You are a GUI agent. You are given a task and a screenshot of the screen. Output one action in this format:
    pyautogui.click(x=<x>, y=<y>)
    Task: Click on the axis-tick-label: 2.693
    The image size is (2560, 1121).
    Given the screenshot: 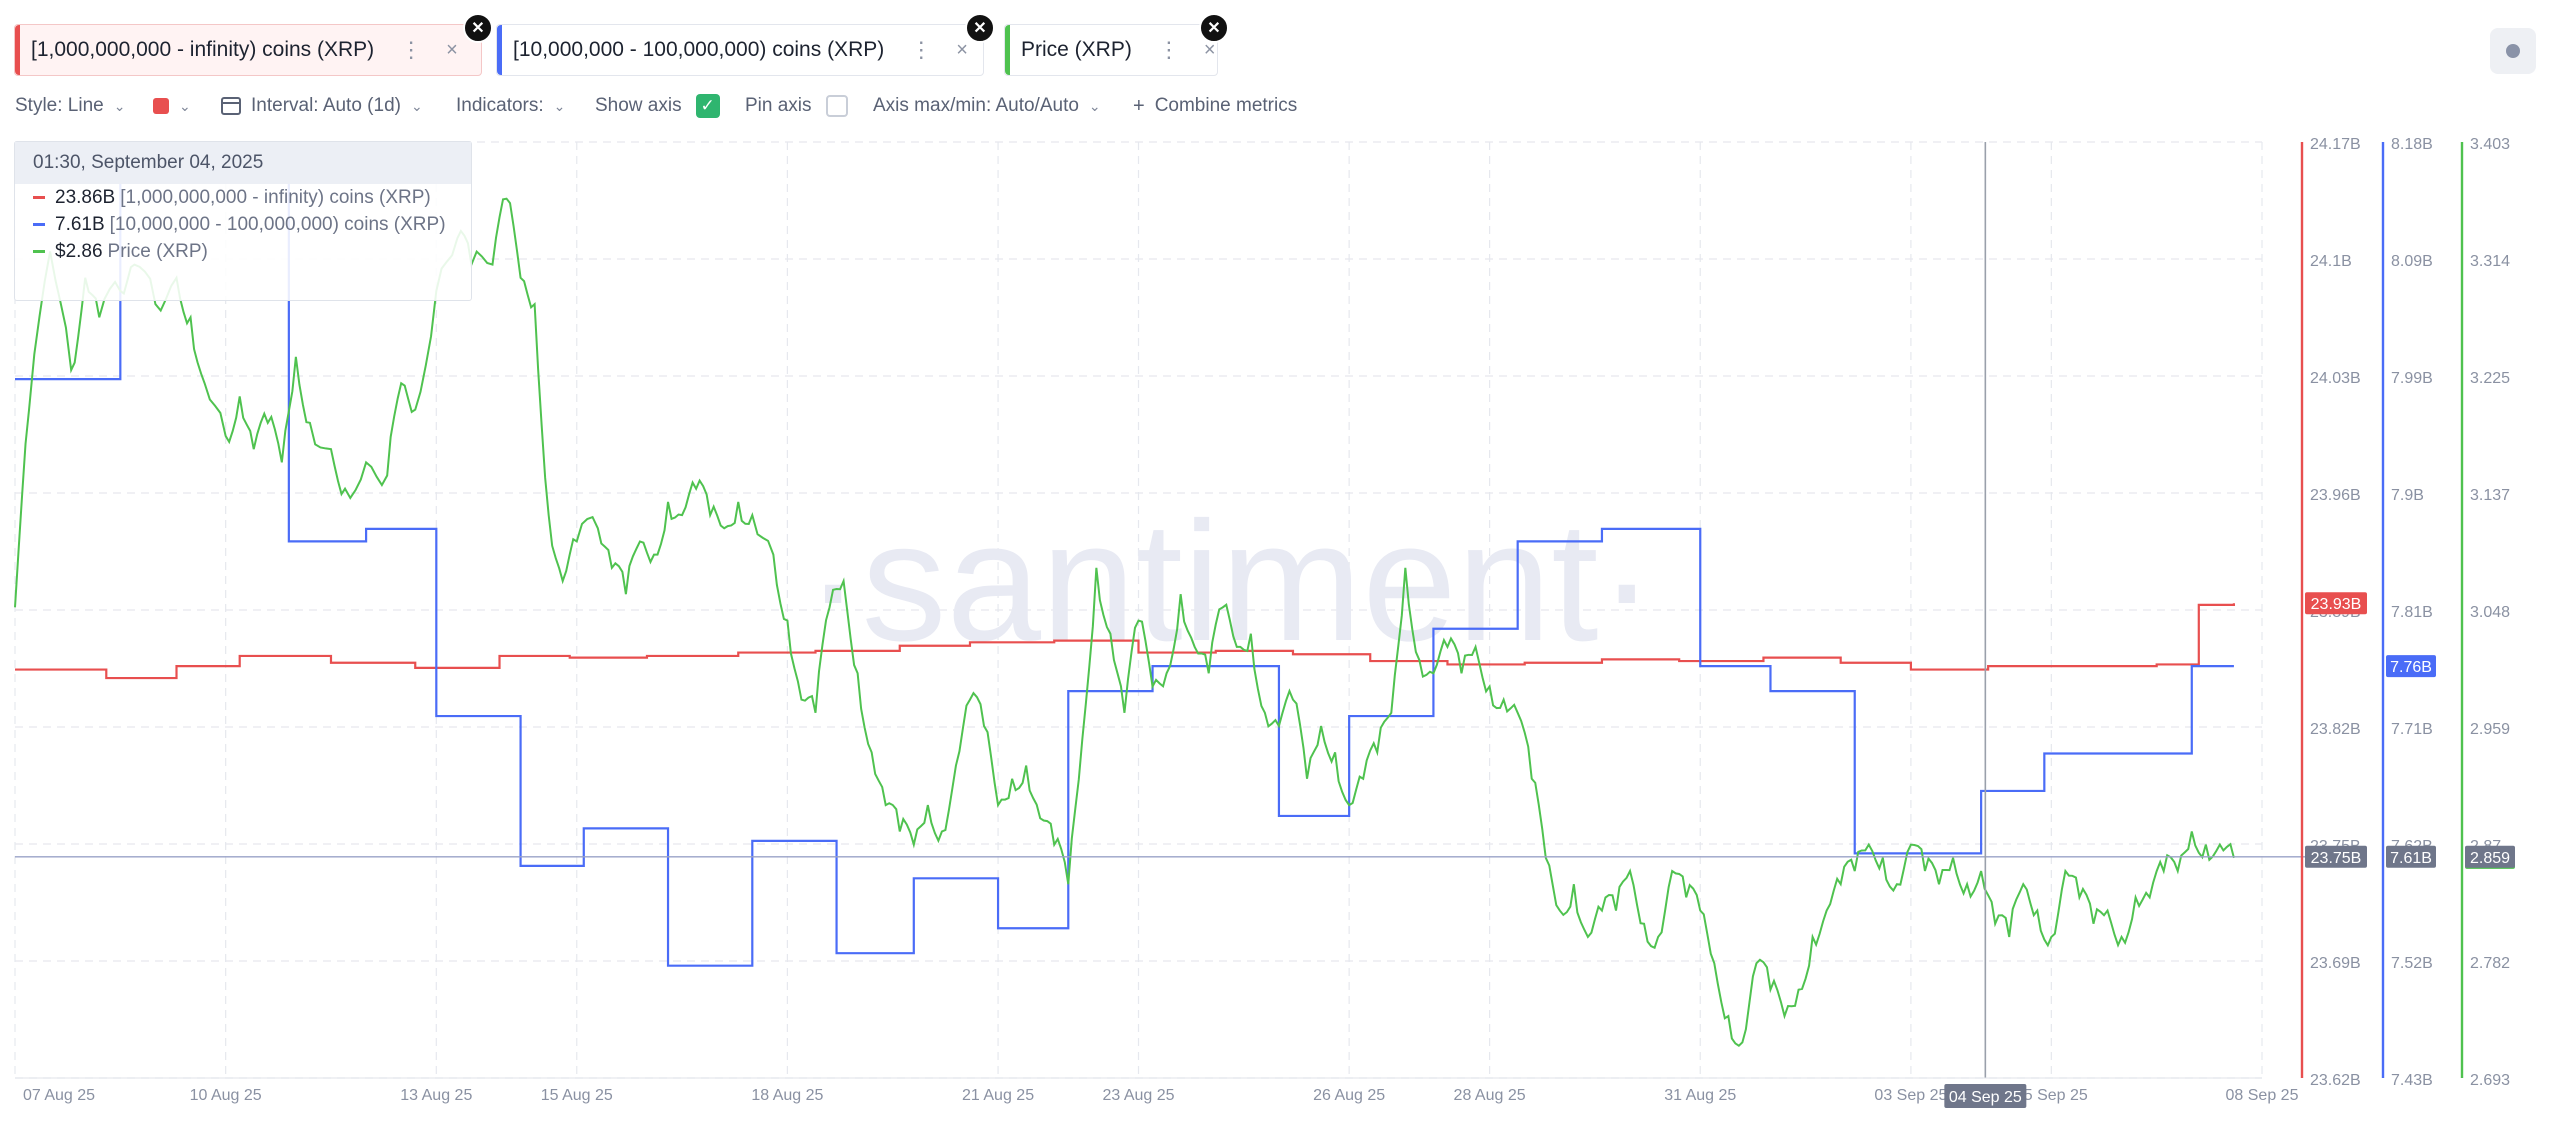 What is the action you would take?
    pyautogui.click(x=2490, y=1080)
    